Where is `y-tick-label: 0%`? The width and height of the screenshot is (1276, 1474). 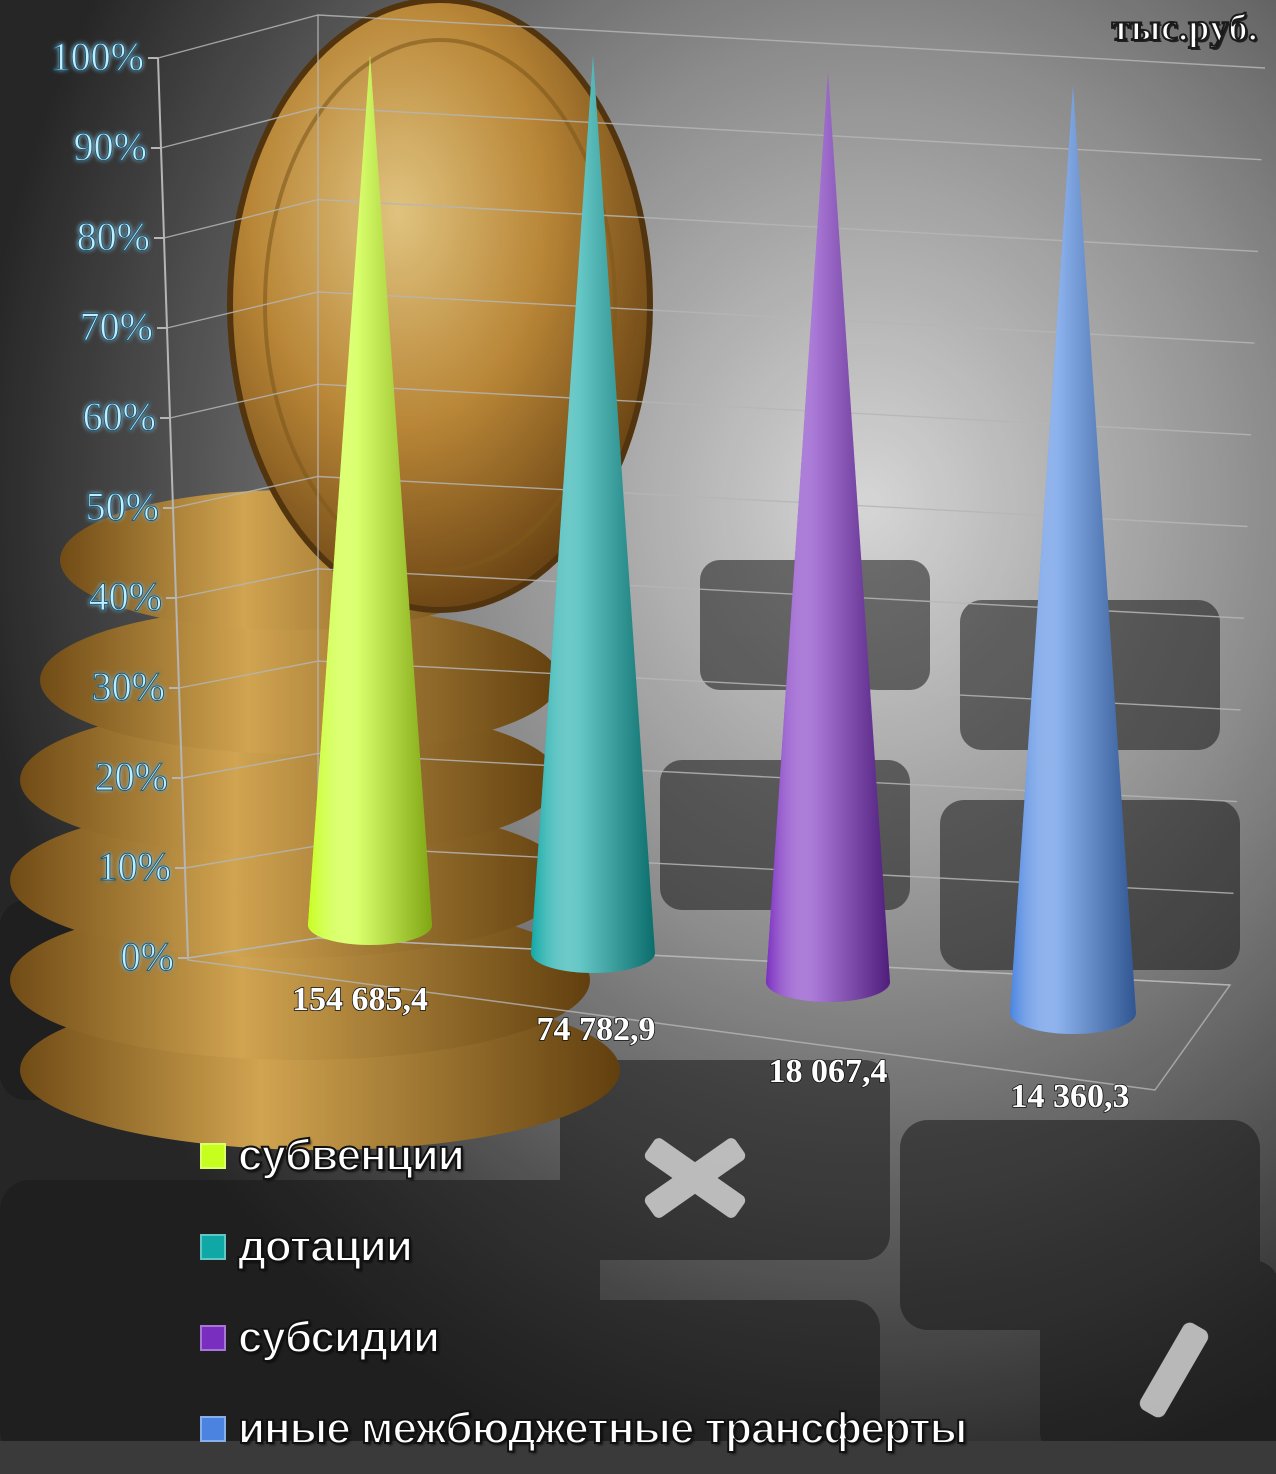
y-tick-label: 0% is located at coordinates (147, 956).